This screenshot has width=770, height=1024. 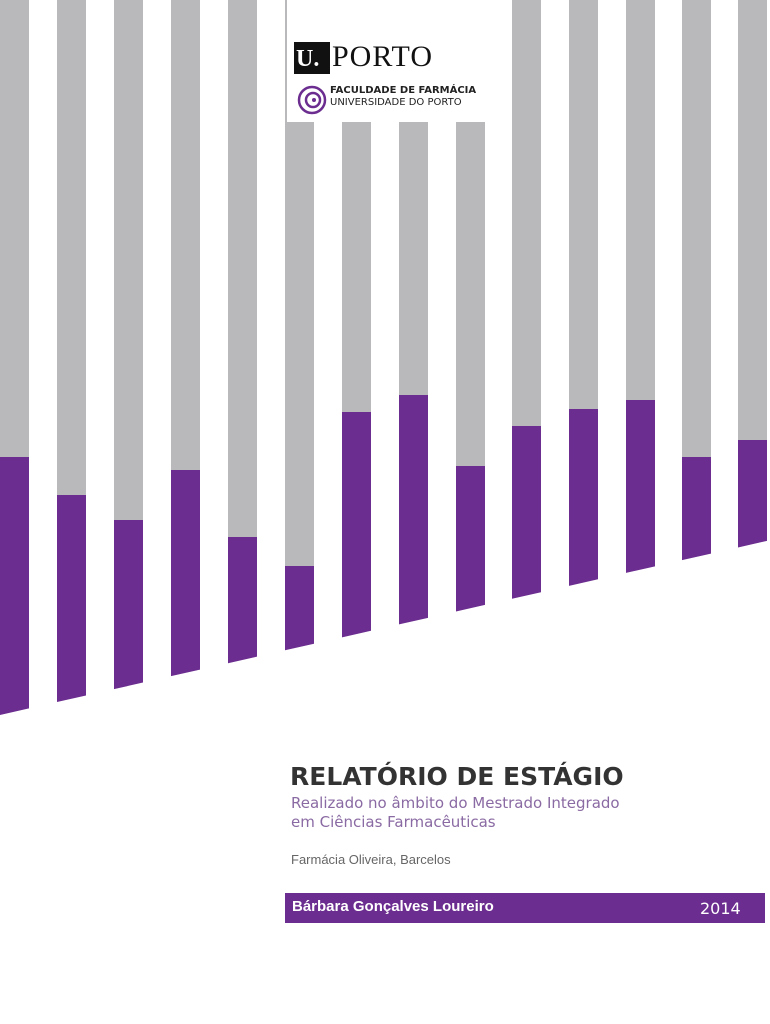 I want to click on logo-faculty: FACULDADE DE FARMÁCIA, so click(x=403, y=90).